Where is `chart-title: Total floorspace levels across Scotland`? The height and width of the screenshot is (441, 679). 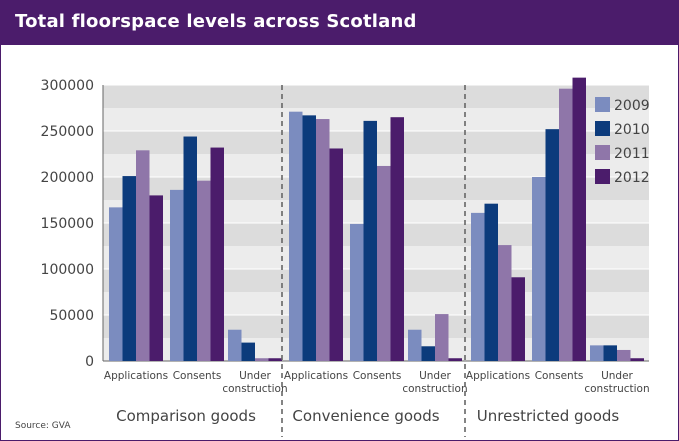
chart-title: Total floorspace levels across Scotland is located at coordinates (216, 21).